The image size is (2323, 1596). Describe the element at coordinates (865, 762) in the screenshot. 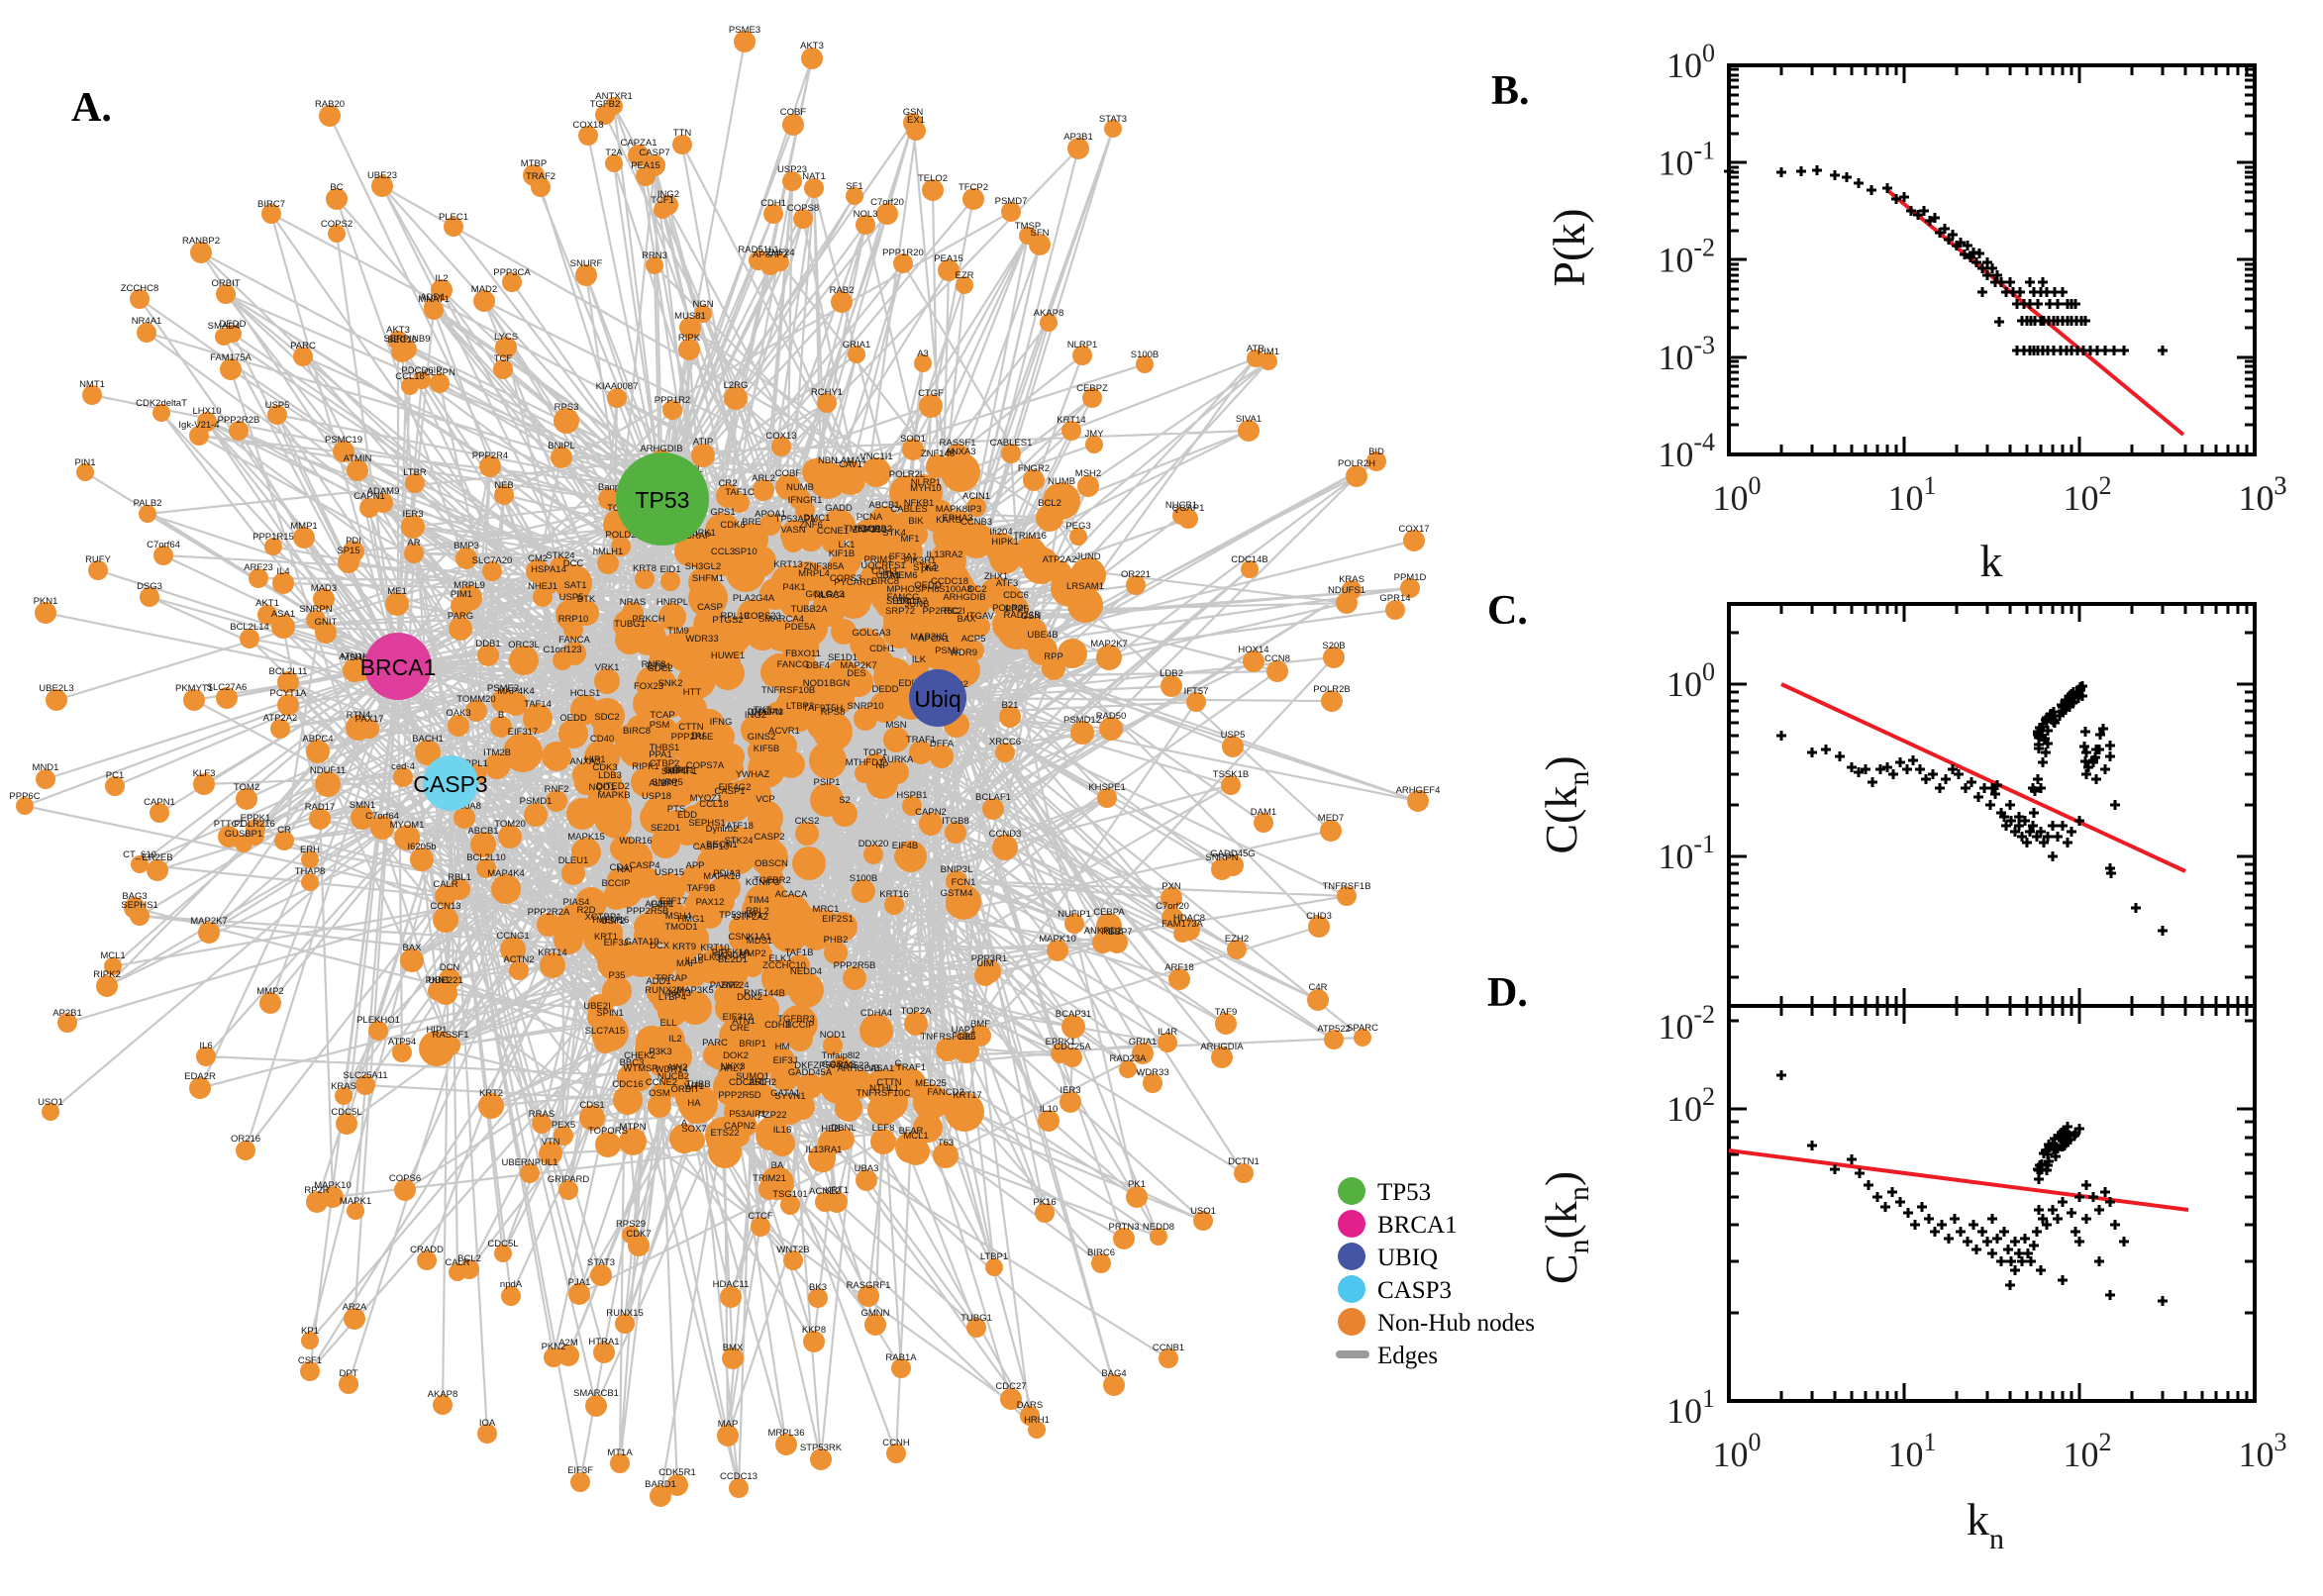

I see `svg-text: MTHFD1` at that location.